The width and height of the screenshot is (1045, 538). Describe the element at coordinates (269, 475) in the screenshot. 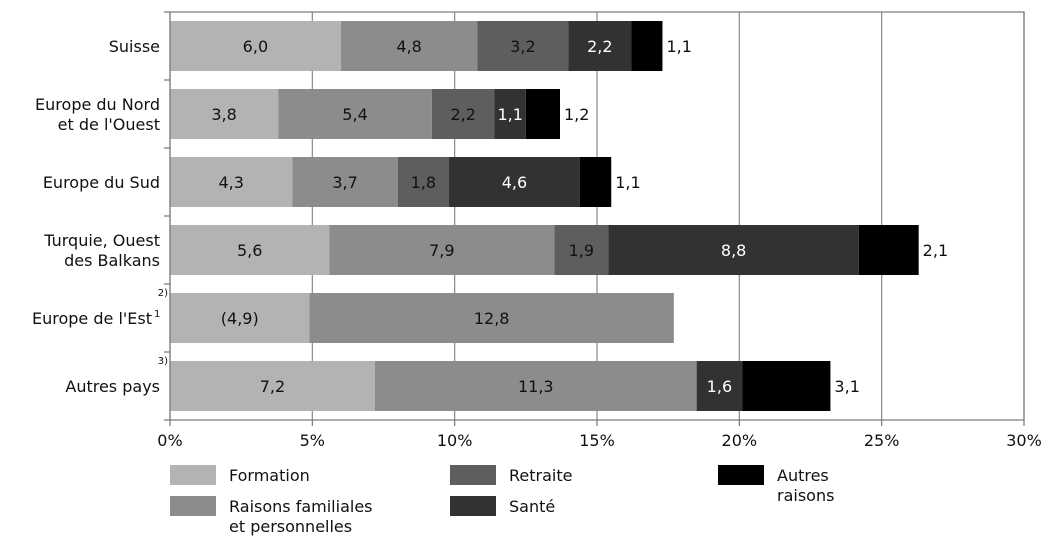

I see `legend-label: Formation` at that location.